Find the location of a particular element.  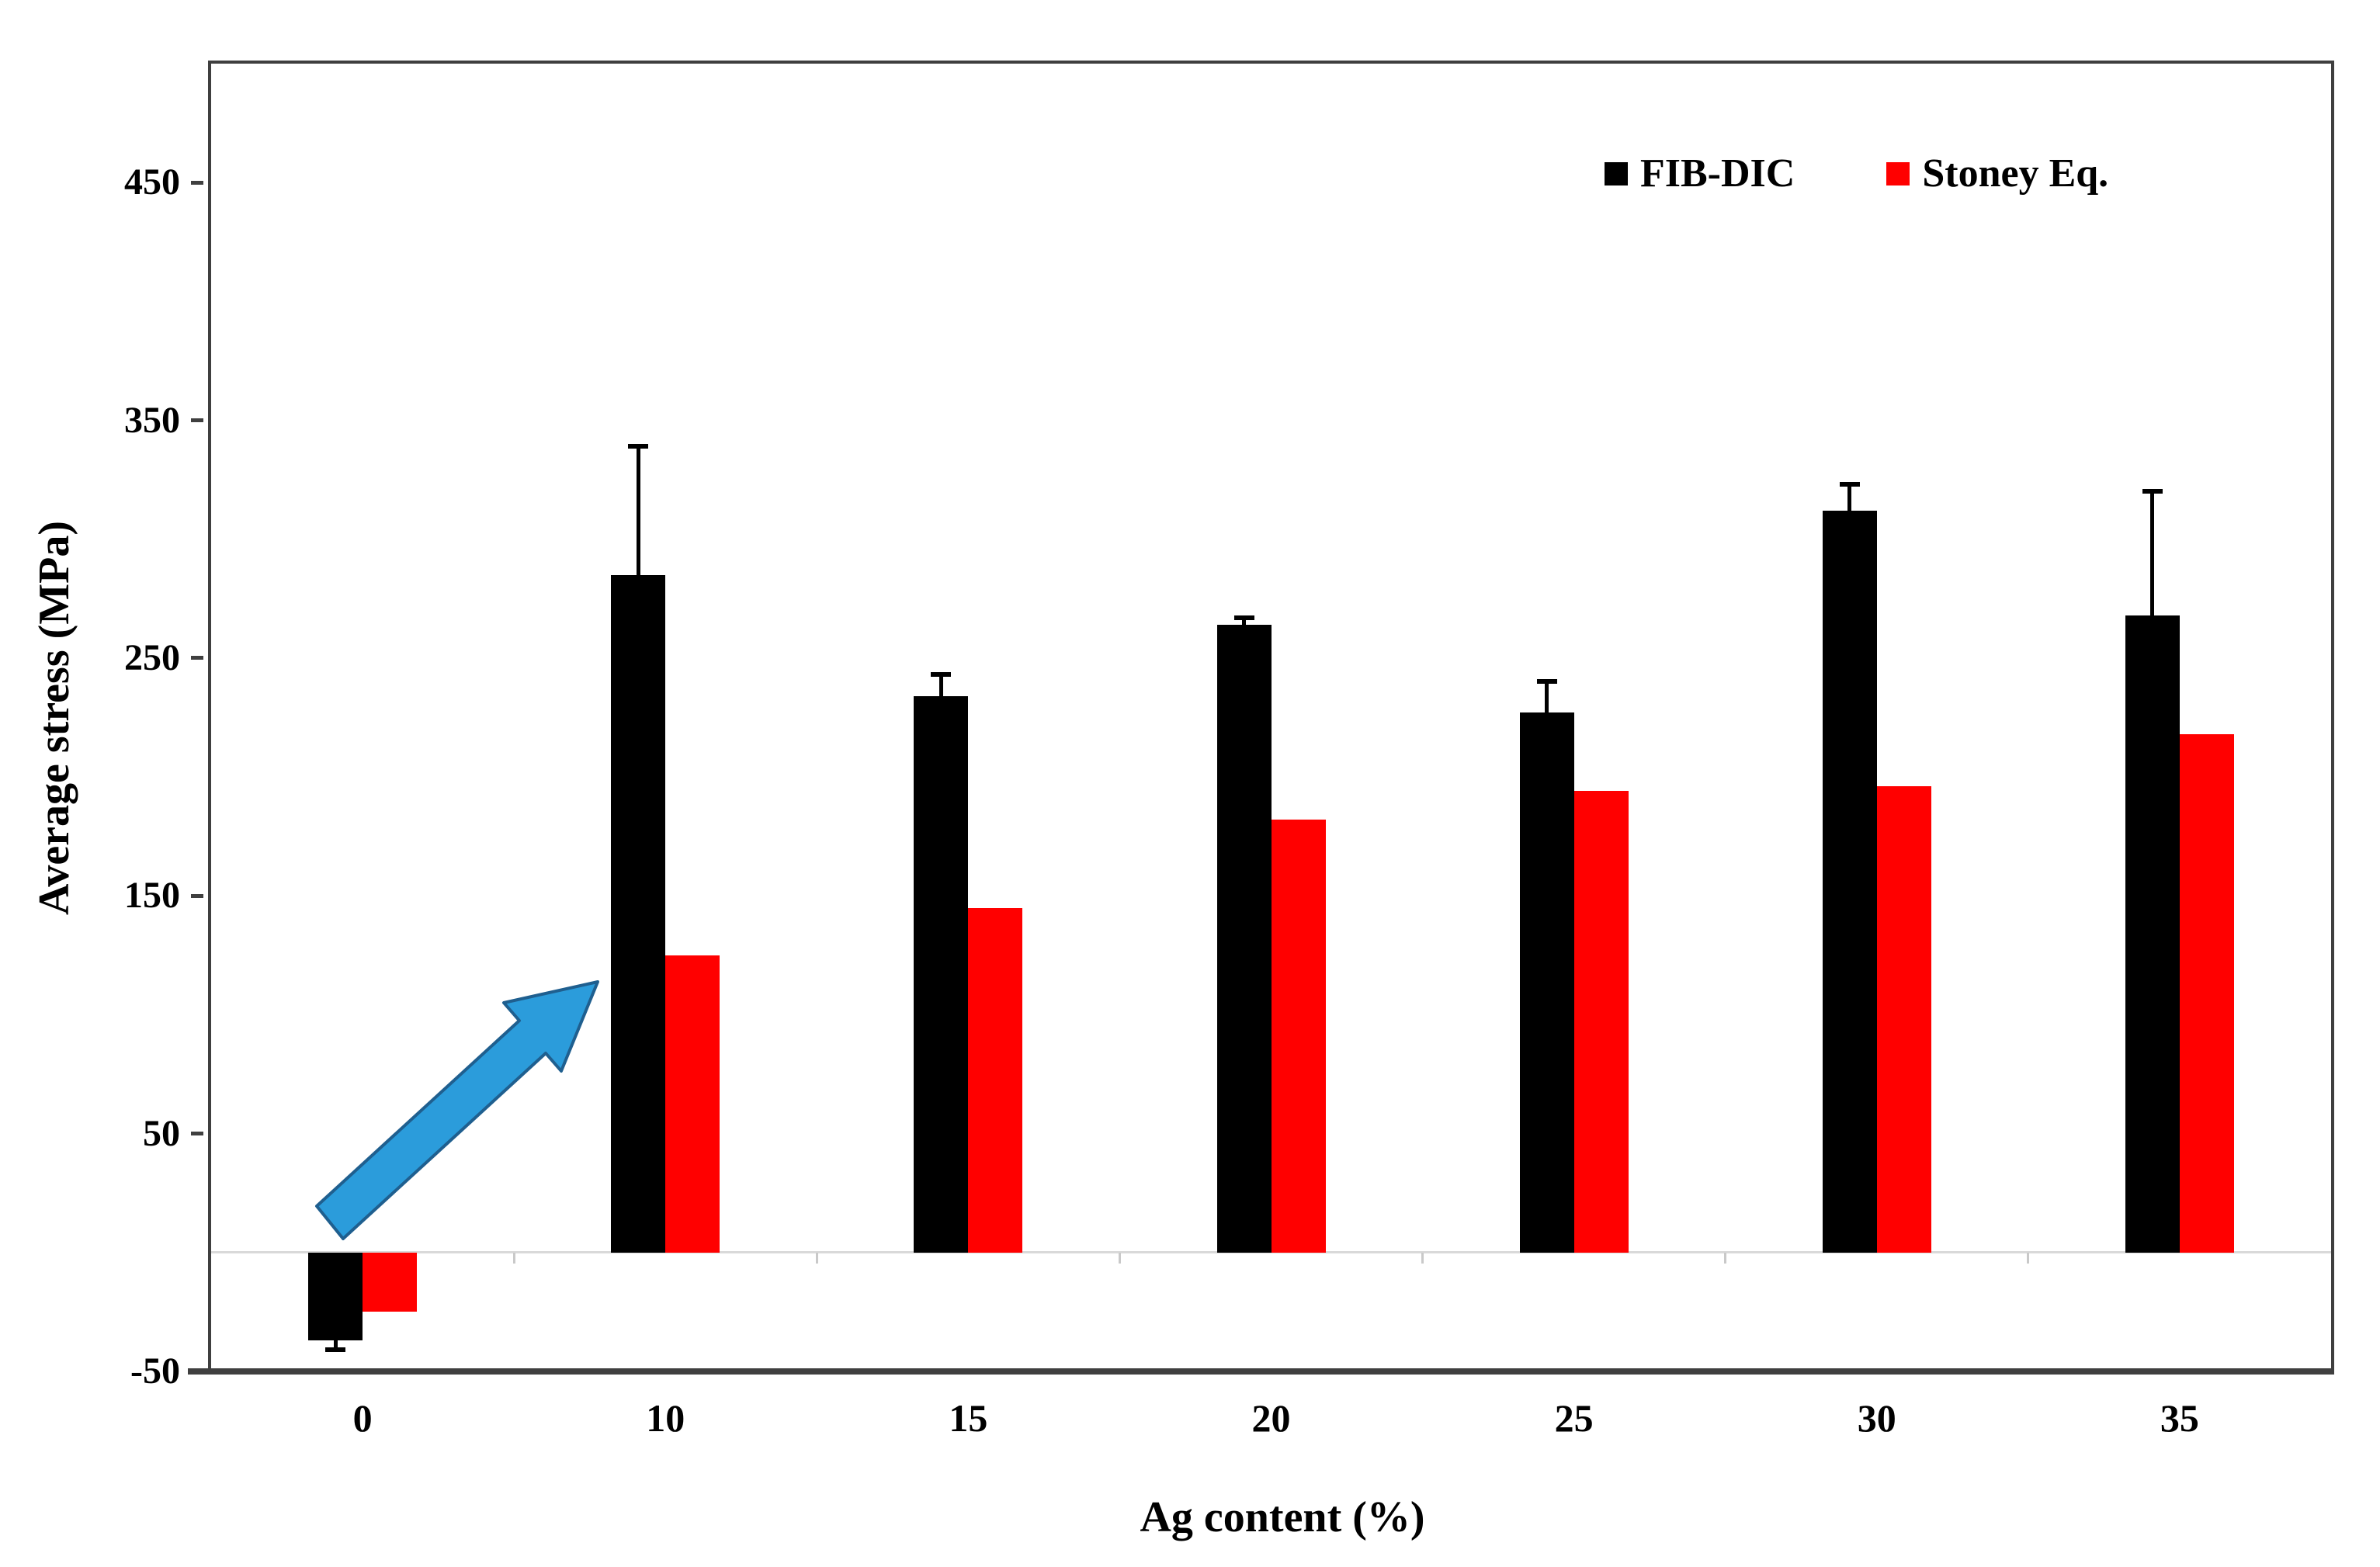

legend-swatch-fib-dic is located at coordinates (1617, 173).